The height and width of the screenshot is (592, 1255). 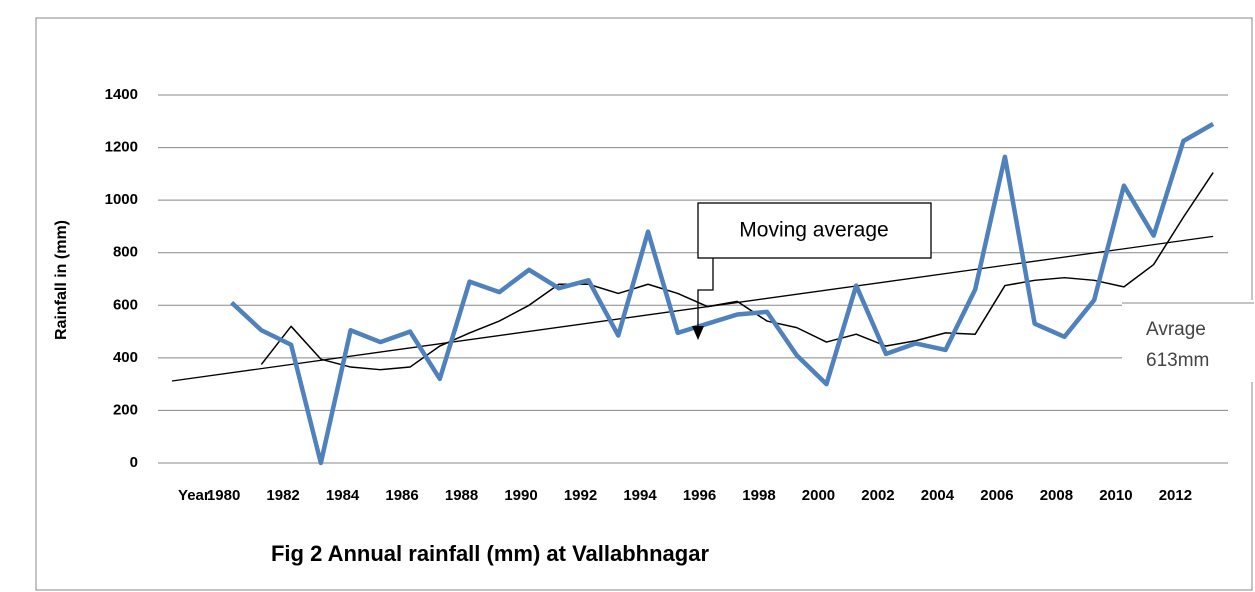 What do you see at coordinates (1176, 329) in the screenshot?
I see `average-text: Avrage` at bounding box center [1176, 329].